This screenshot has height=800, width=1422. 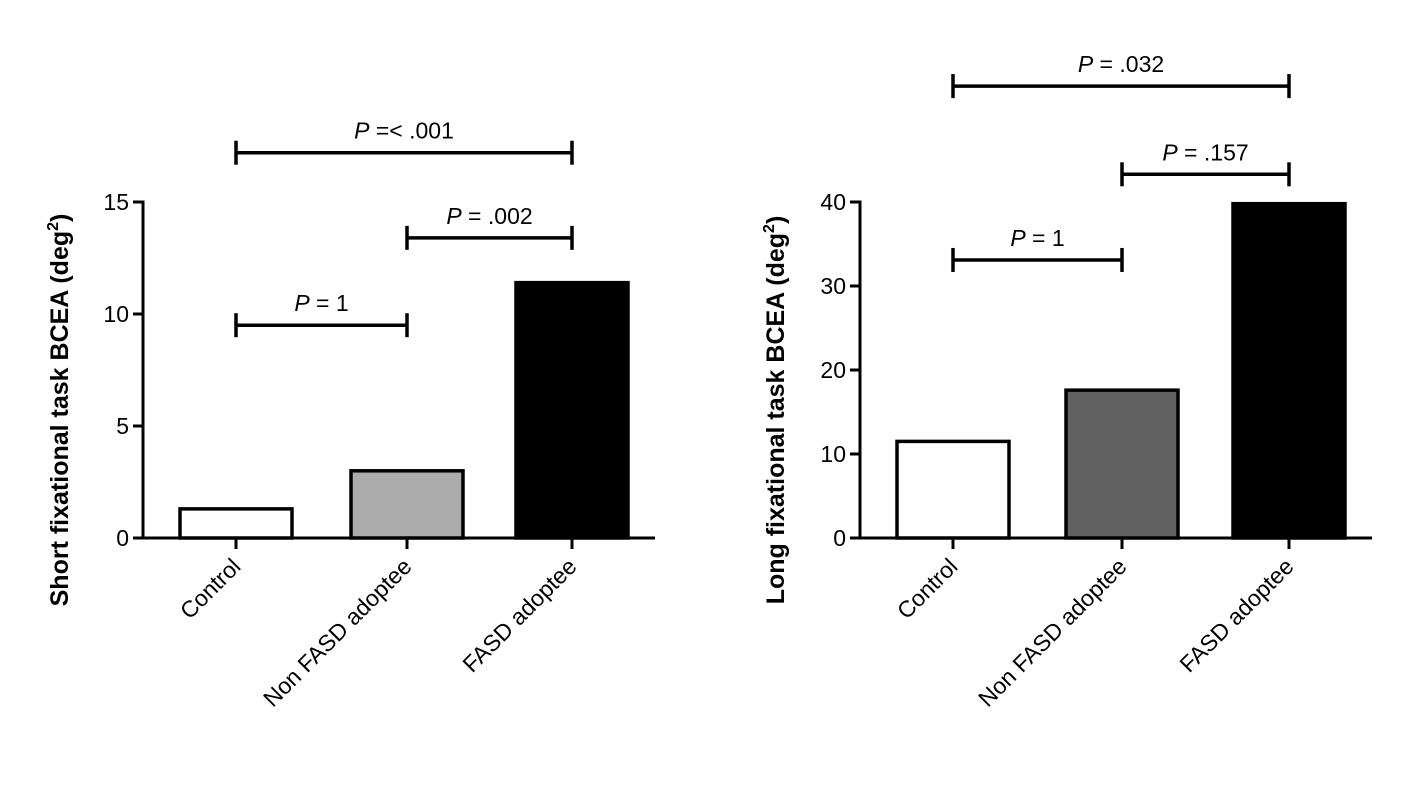 I want to click on p-value: = .032, so click(x=1128, y=64).